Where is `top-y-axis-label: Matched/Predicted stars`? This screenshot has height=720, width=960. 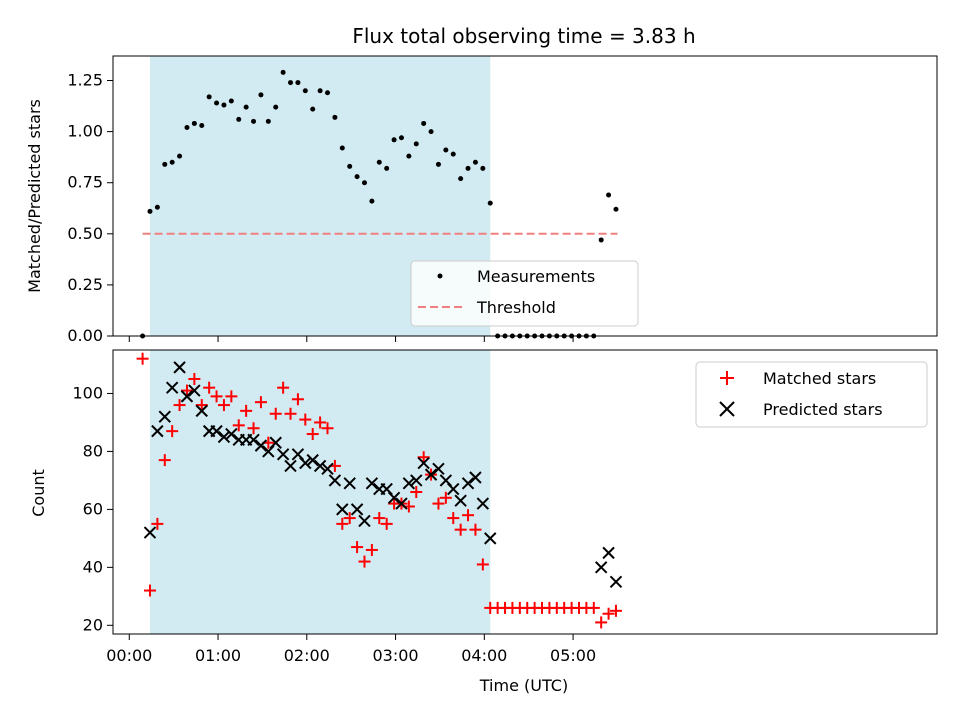
top-y-axis-label: Matched/Predicted stars is located at coordinates (34, 196).